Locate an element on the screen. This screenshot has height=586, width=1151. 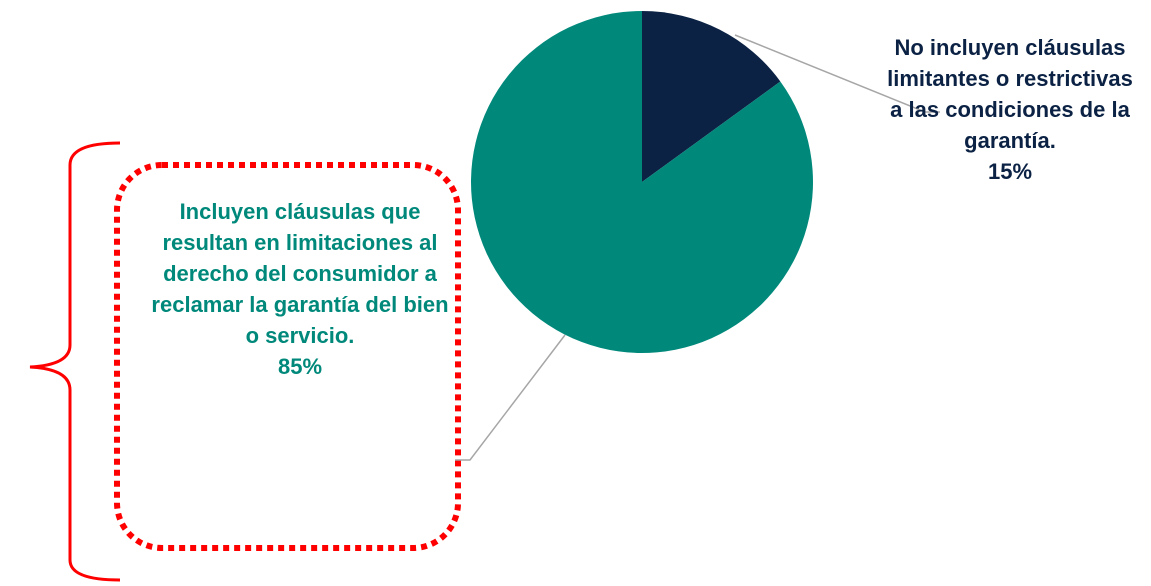
bracket is located at coordinates (75, 361).